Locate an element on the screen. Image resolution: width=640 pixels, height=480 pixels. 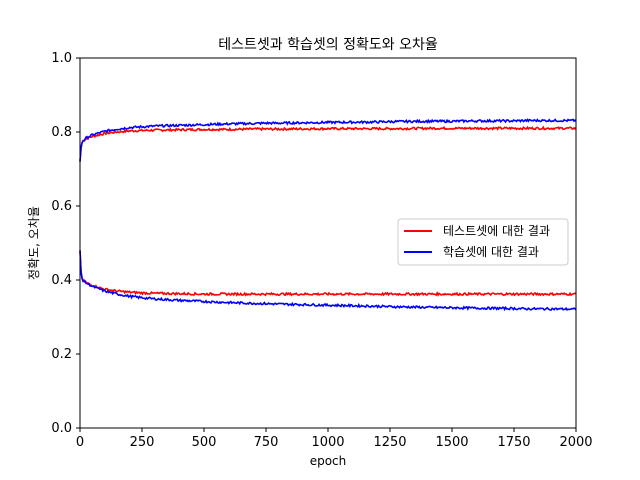
y-axis-label: 정확도, 오차율 is located at coordinates (34, 243).